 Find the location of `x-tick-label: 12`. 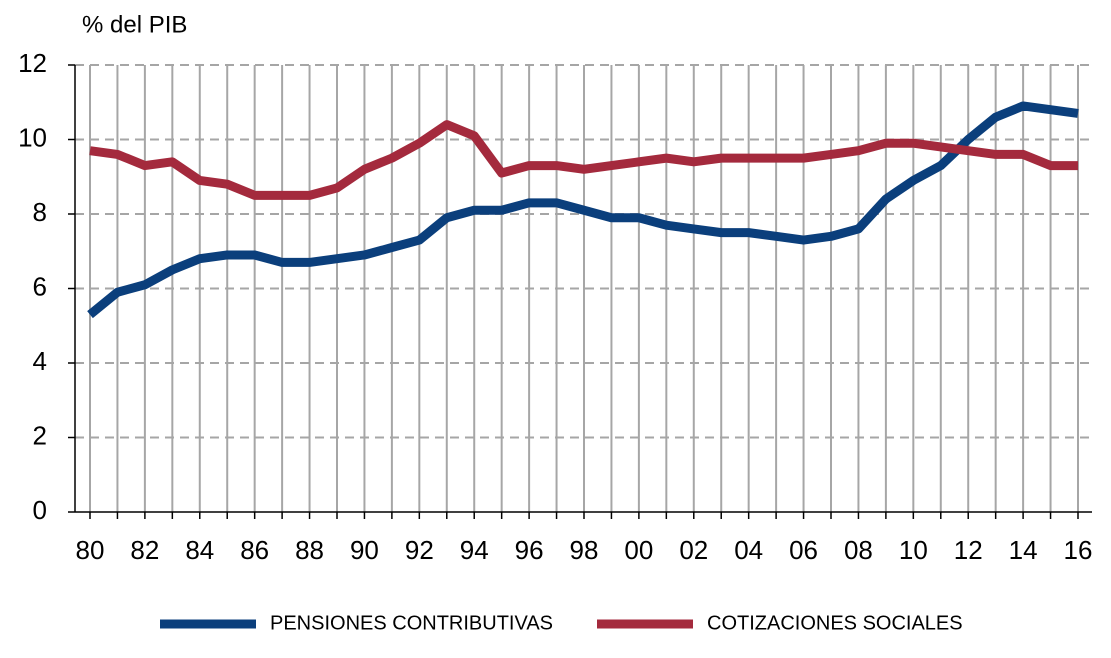

x-tick-label: 12 is located at coordinates (968, 550).